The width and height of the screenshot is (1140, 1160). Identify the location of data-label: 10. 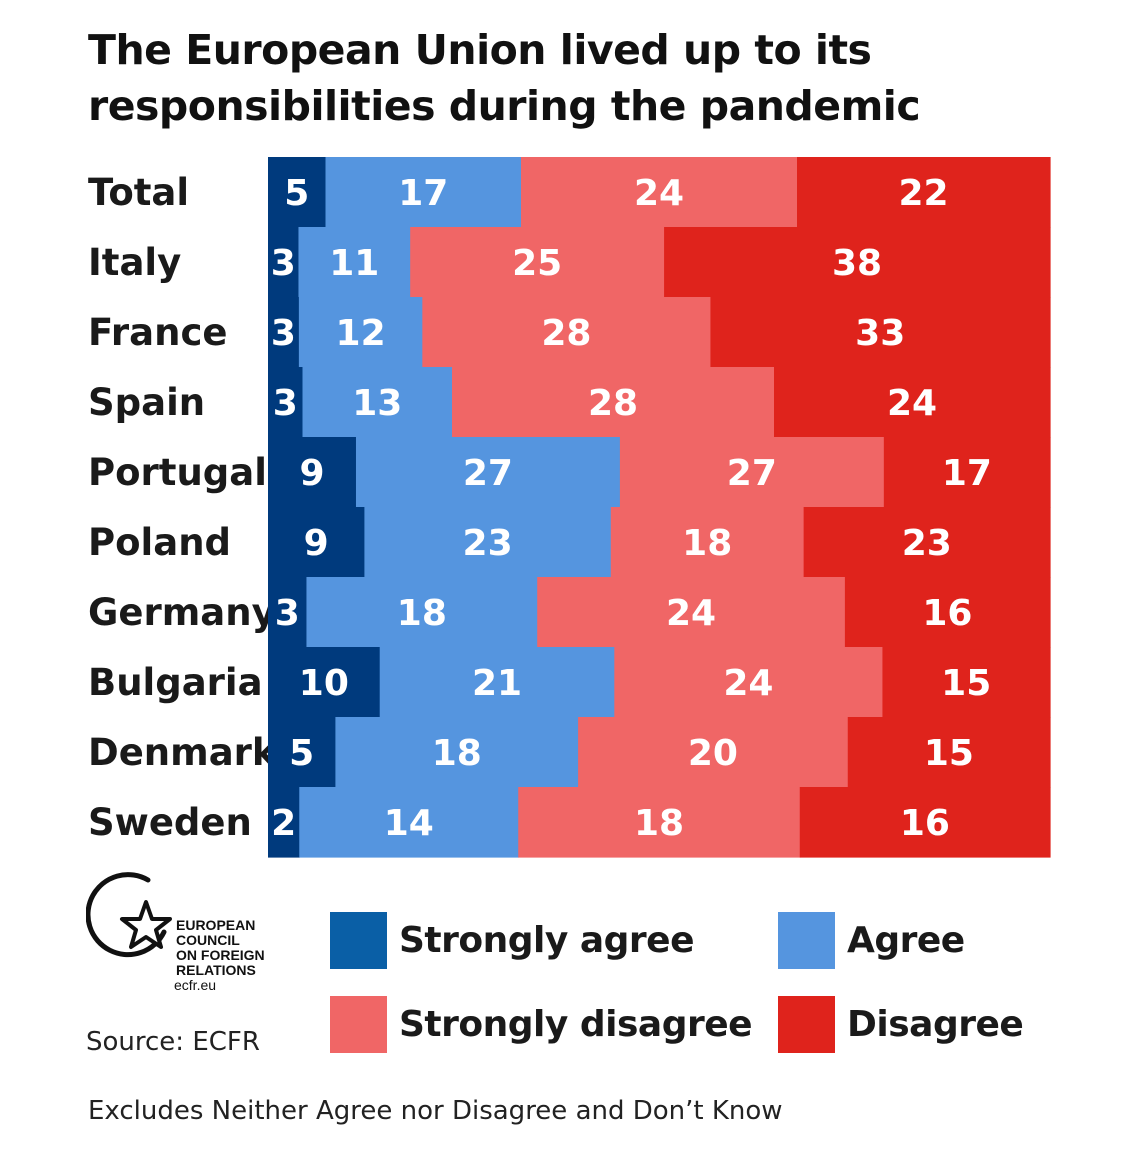
(324, 683).